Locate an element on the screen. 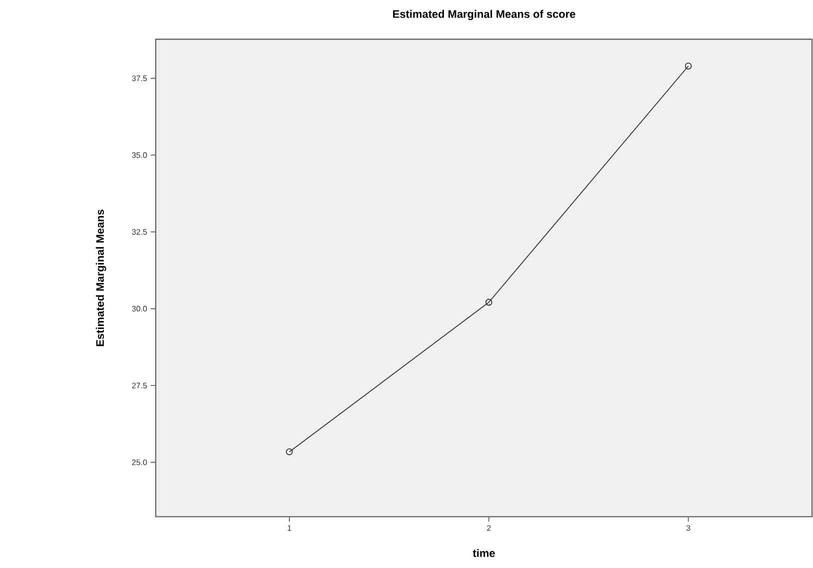  y-axis-title: Estimated Marginal Means is located at coordinates (101, 278).